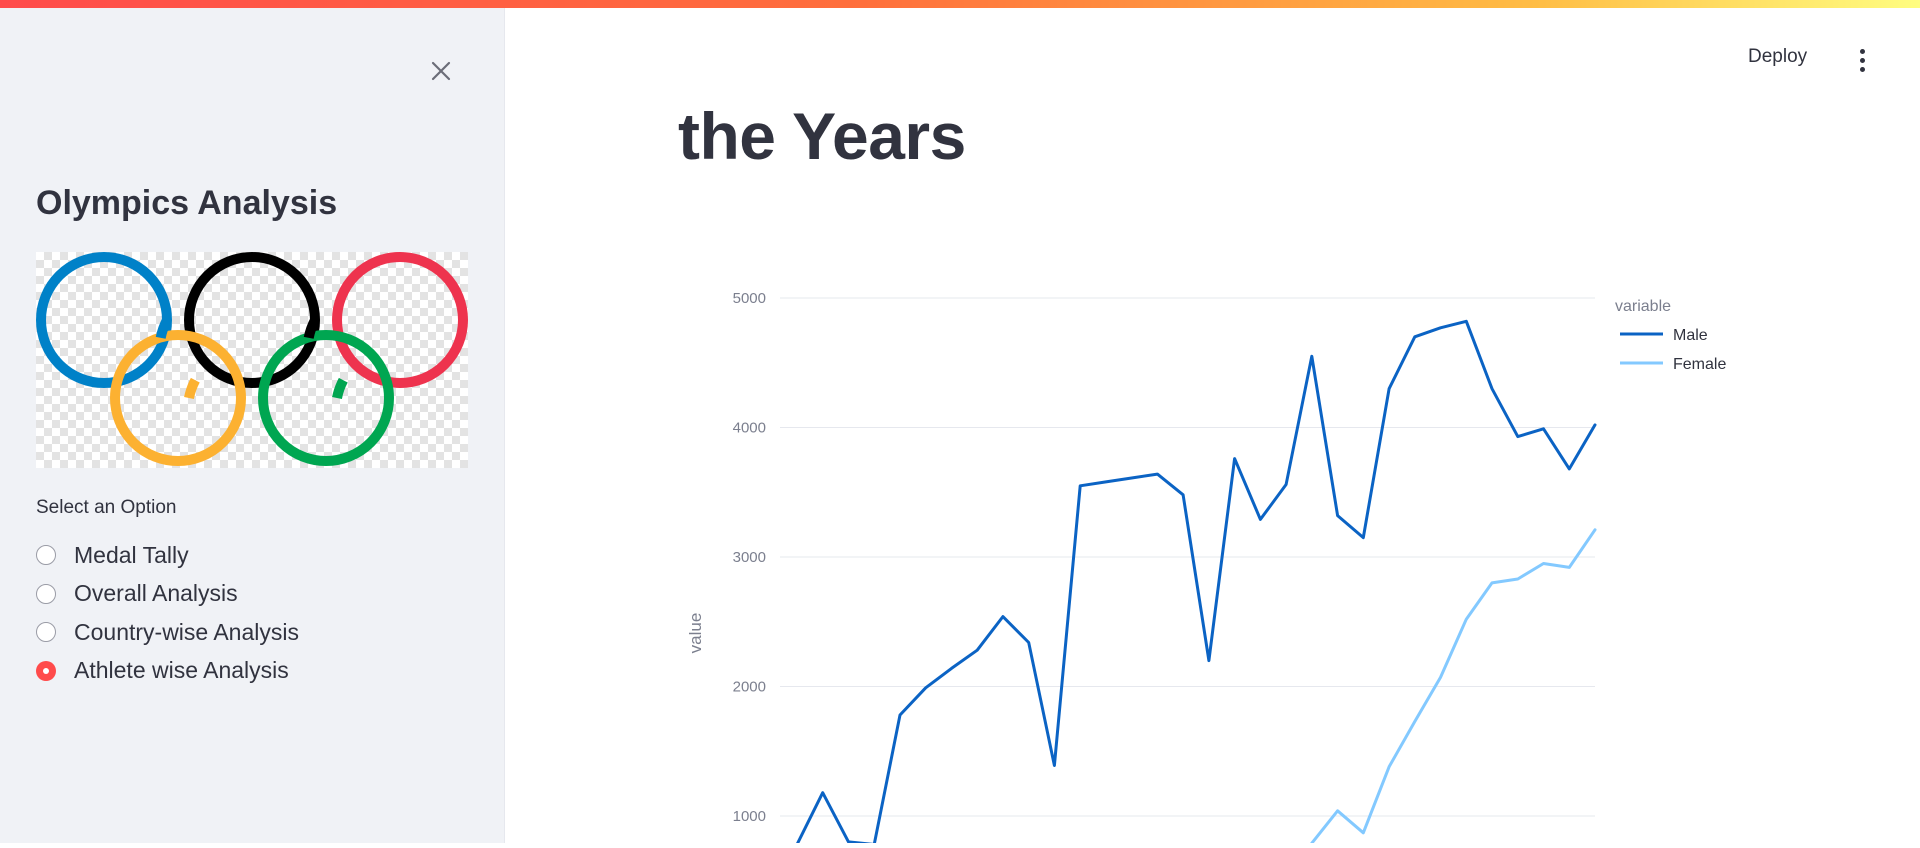 The height and width of the screenshot is (848, 1920). I want to click on radio-option-label: Athlete wise Analysis, so click(181, 670).